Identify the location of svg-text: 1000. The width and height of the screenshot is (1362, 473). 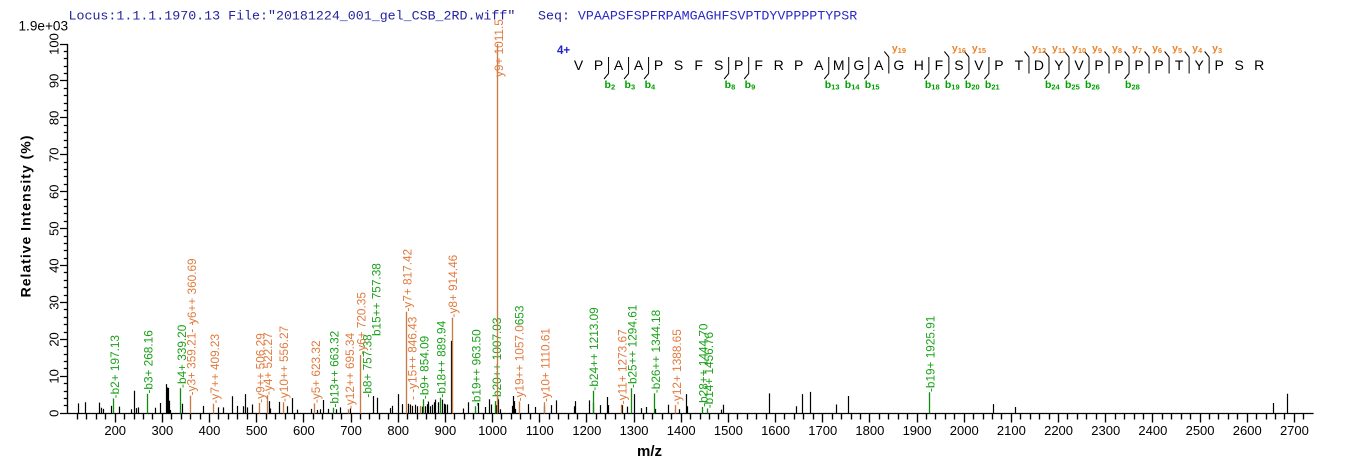
(492, 430).